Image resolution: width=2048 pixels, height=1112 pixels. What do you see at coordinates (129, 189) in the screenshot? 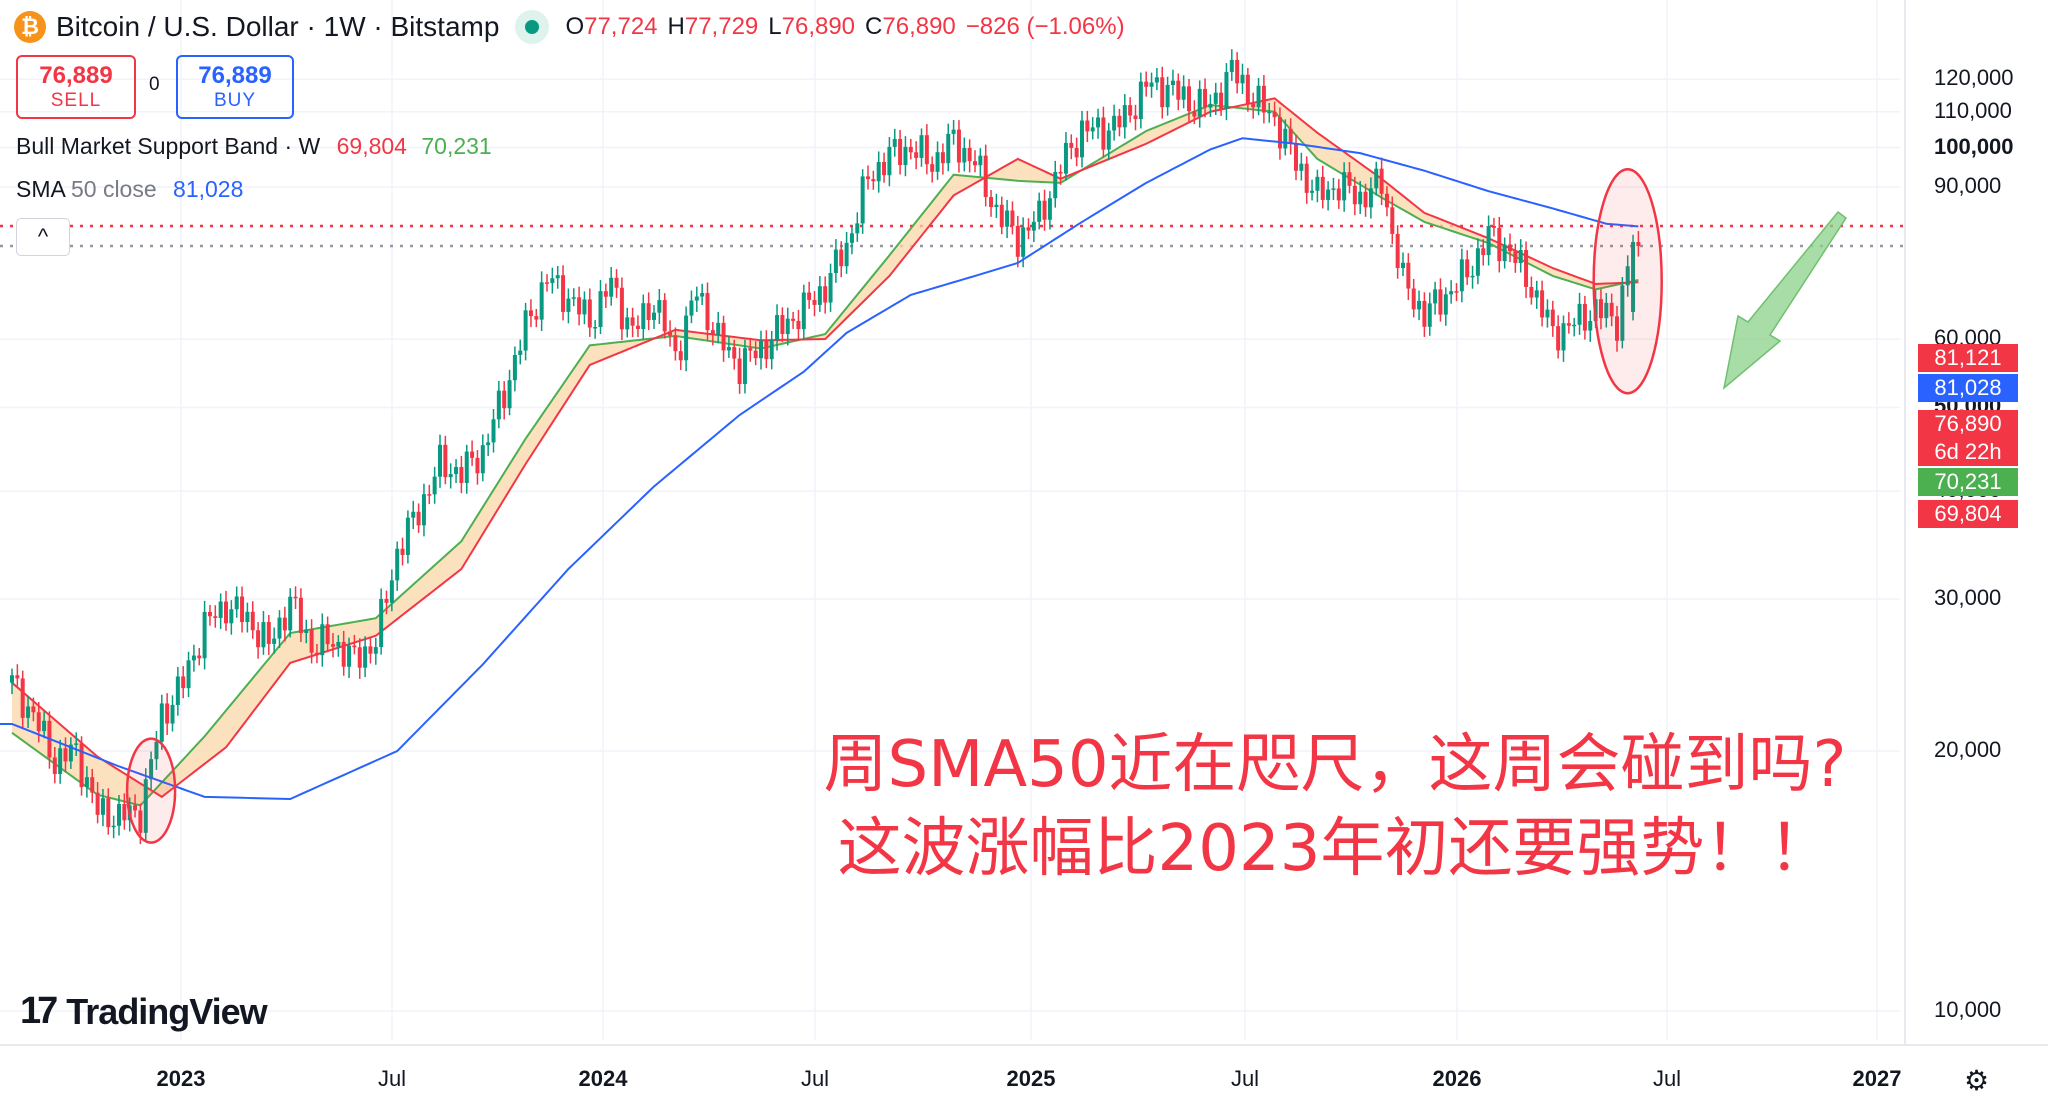
I see `sma-indicator-legend: SMA 50 close 81,028` at bounding box center [129, 189].